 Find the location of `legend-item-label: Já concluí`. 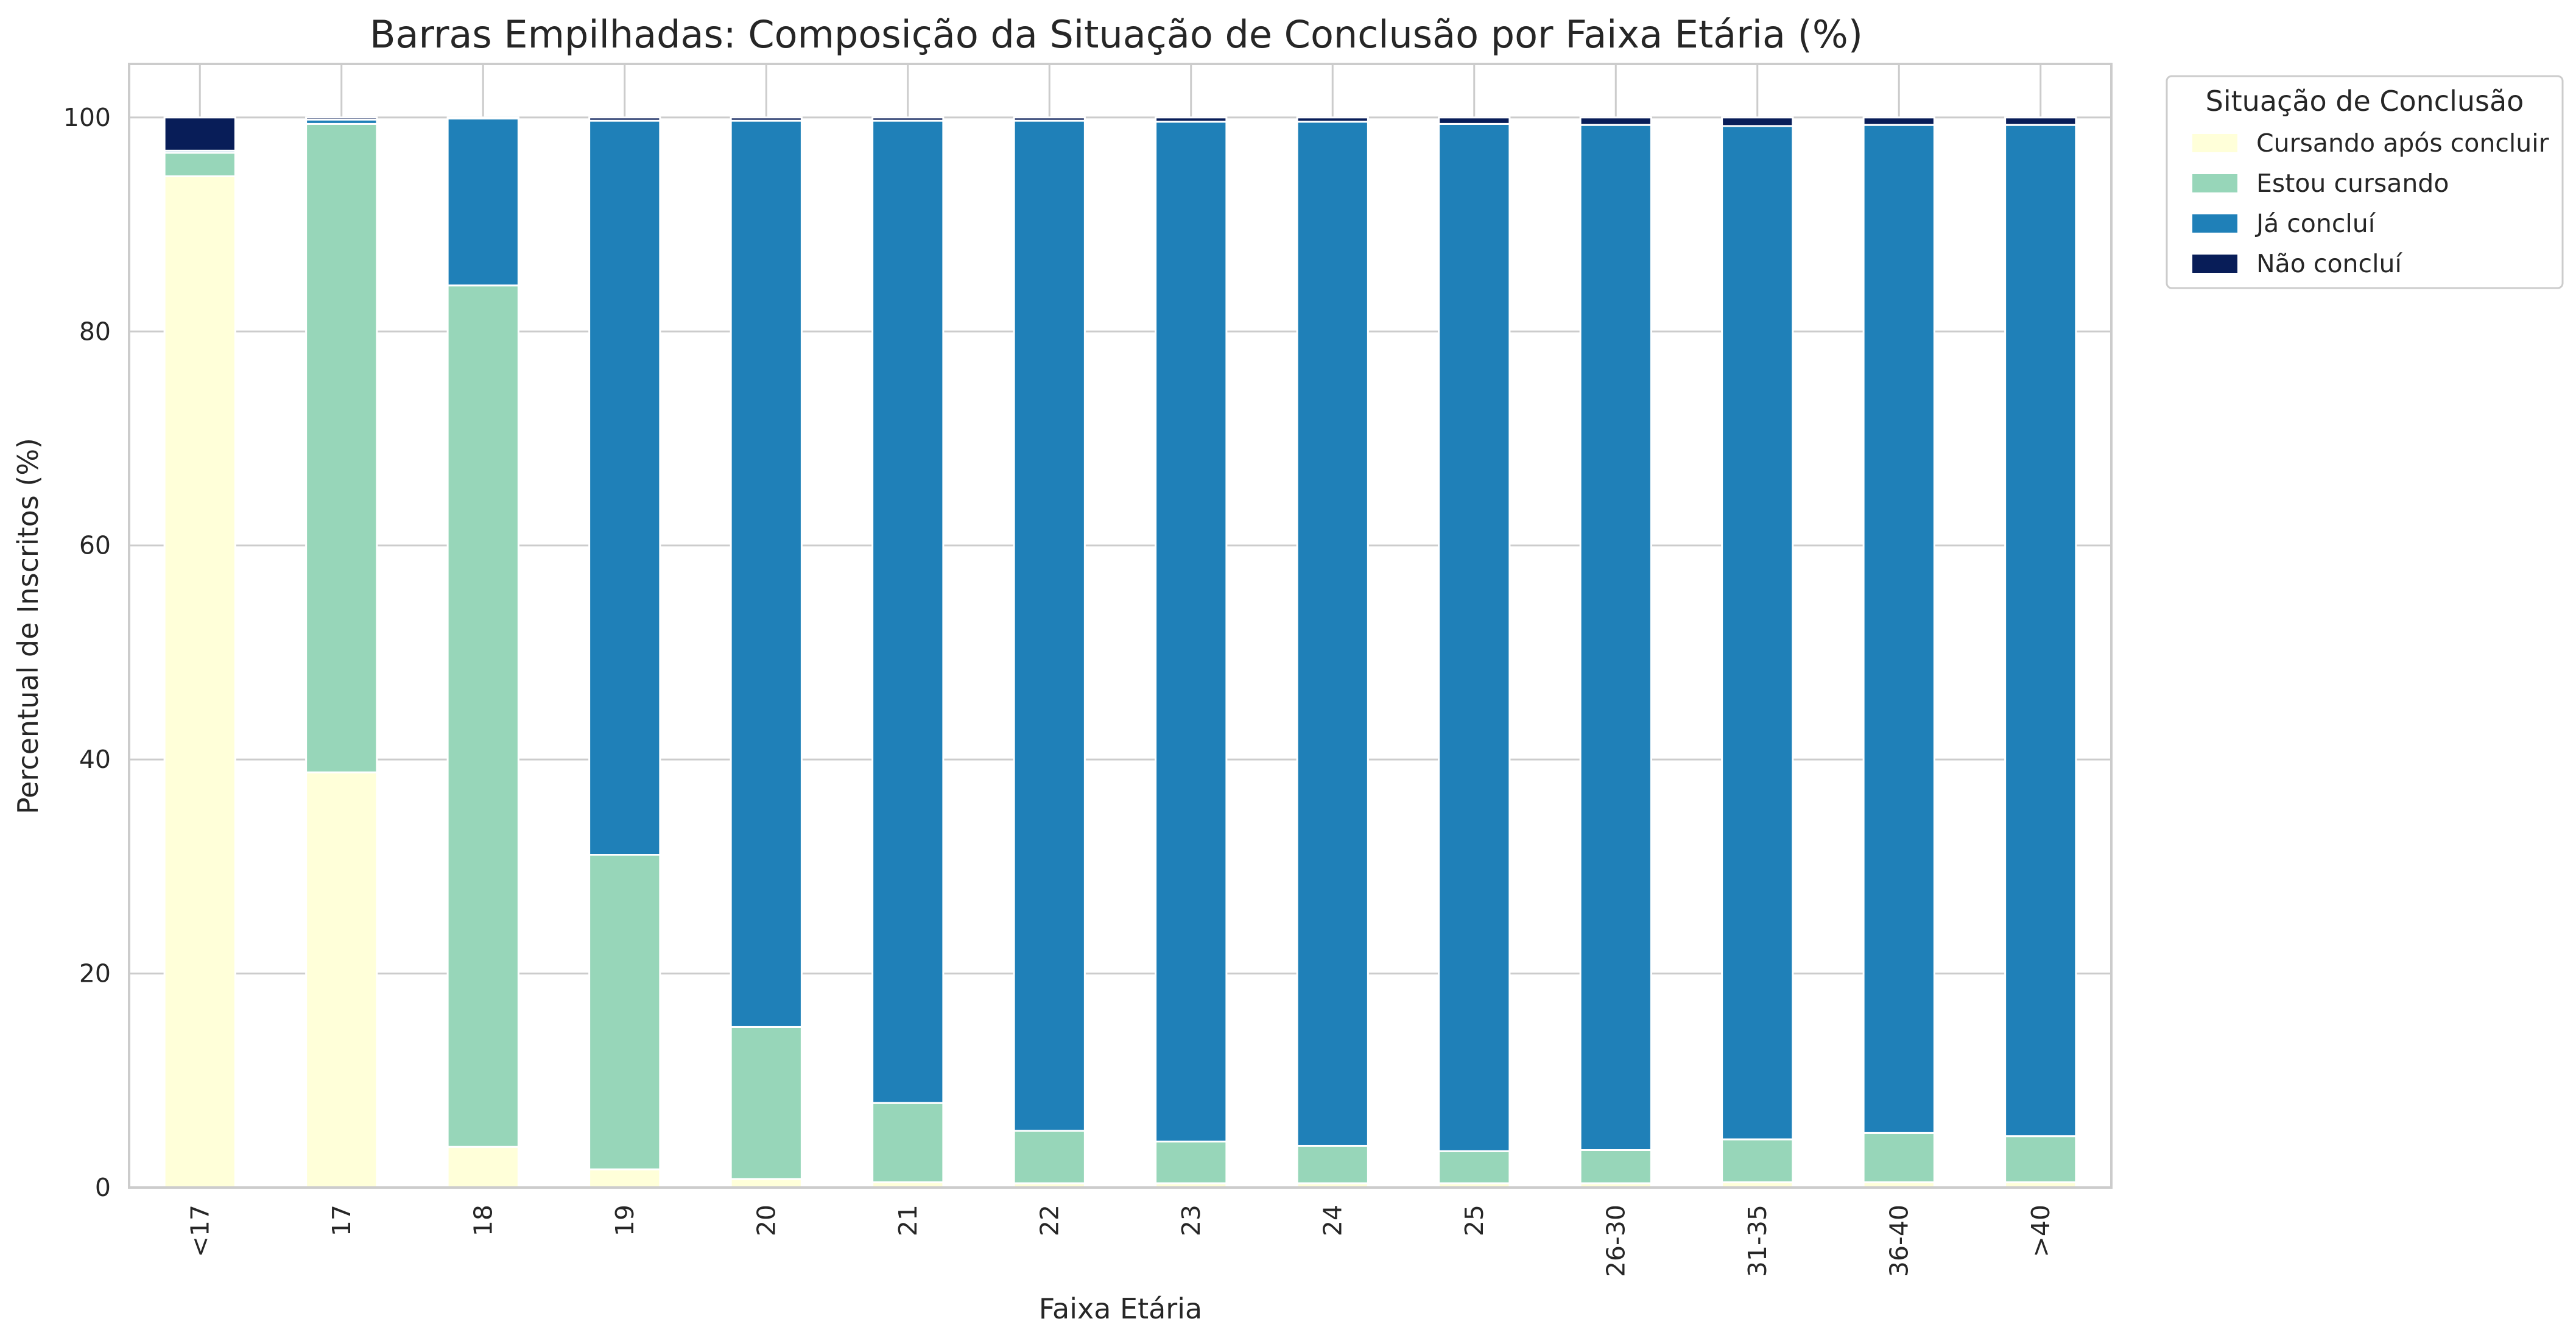

legend-item-label: Já concluí is located at coordinates (2315, 224).